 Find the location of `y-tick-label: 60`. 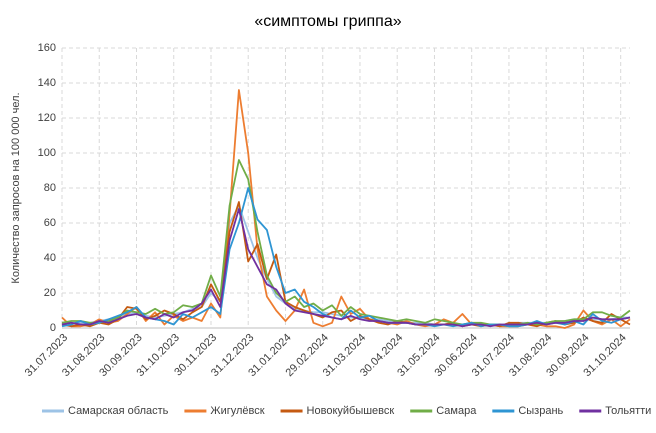

y-tick-label: 60 is located at coordinates (50, 223).